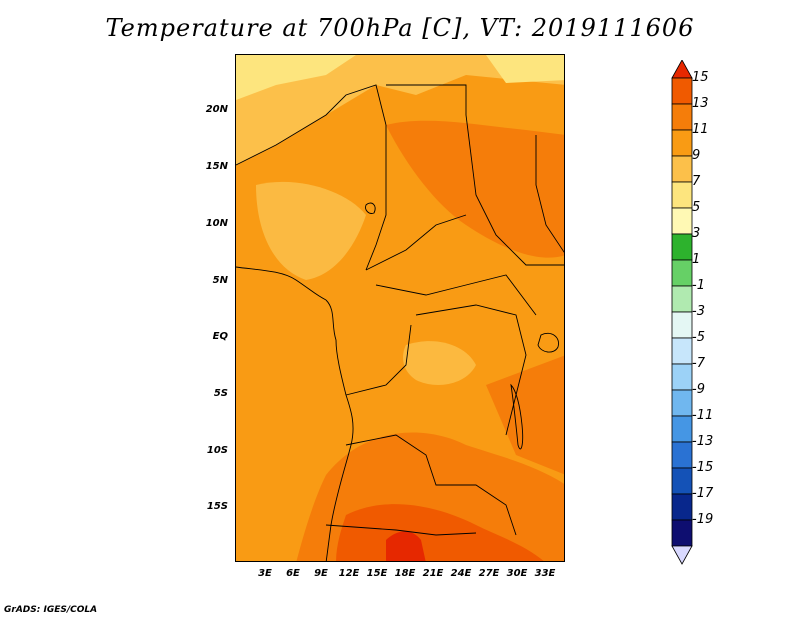  I want to click on cool-region-west-africa, so click(311, 230).